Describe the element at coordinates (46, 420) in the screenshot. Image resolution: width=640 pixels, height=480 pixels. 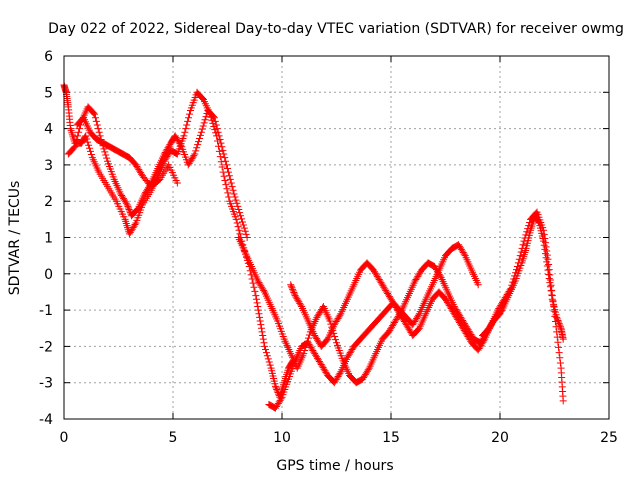
I see `y-tick-label: -4` at that location.